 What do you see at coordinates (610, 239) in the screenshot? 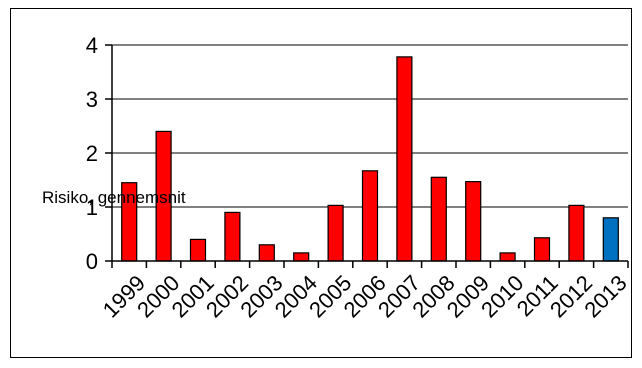
I see `bar-2013` at bounding box center [610, 239].